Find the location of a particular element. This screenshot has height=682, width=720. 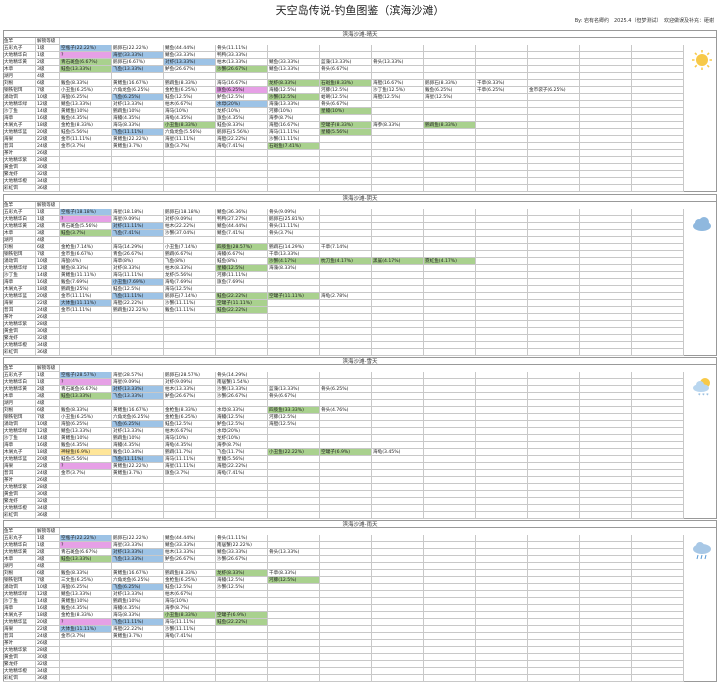

fish-cell: 枯木(13.33%) is located at coordinates (190, 552).